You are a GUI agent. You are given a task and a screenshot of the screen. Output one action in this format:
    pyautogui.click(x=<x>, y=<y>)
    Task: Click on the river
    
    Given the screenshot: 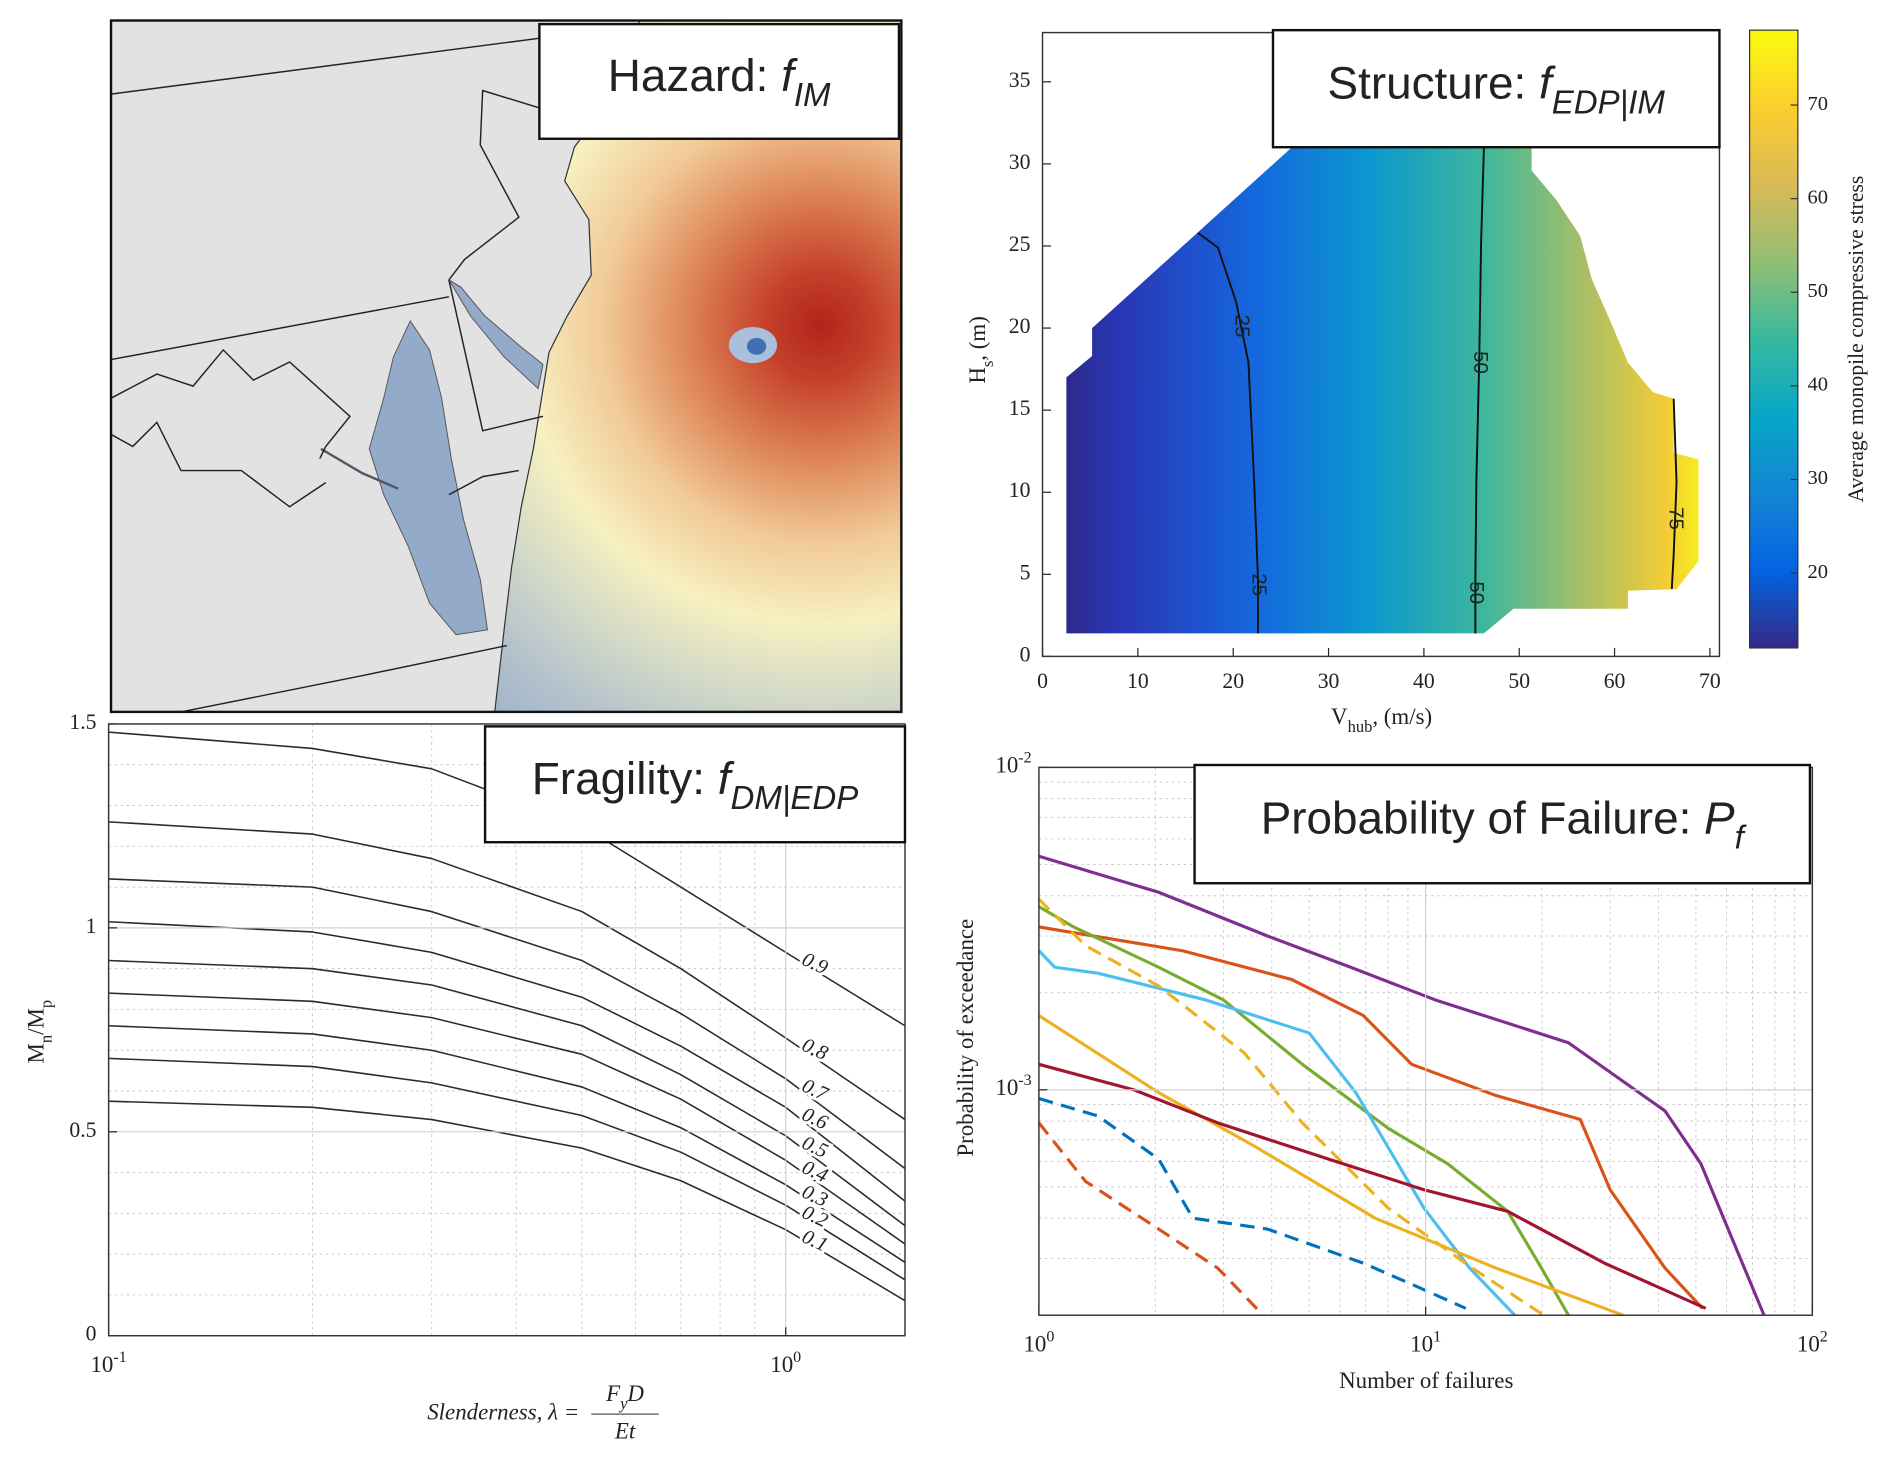 What is the action you would take?
    pyautogui.click(x=359, y=468)
    